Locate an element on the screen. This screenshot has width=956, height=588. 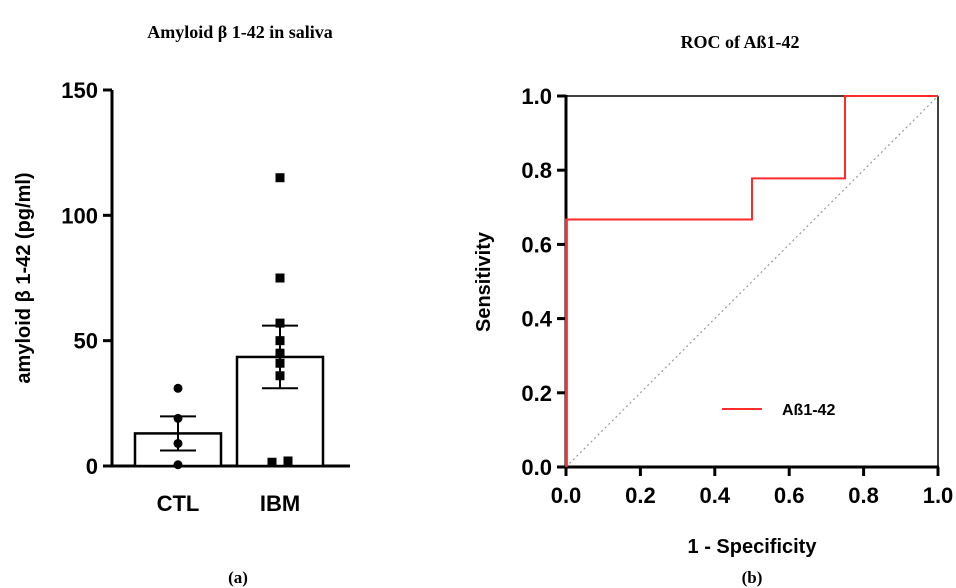
chart-b-y-tick-label: 0.0 is located at coordinates (536, 467).